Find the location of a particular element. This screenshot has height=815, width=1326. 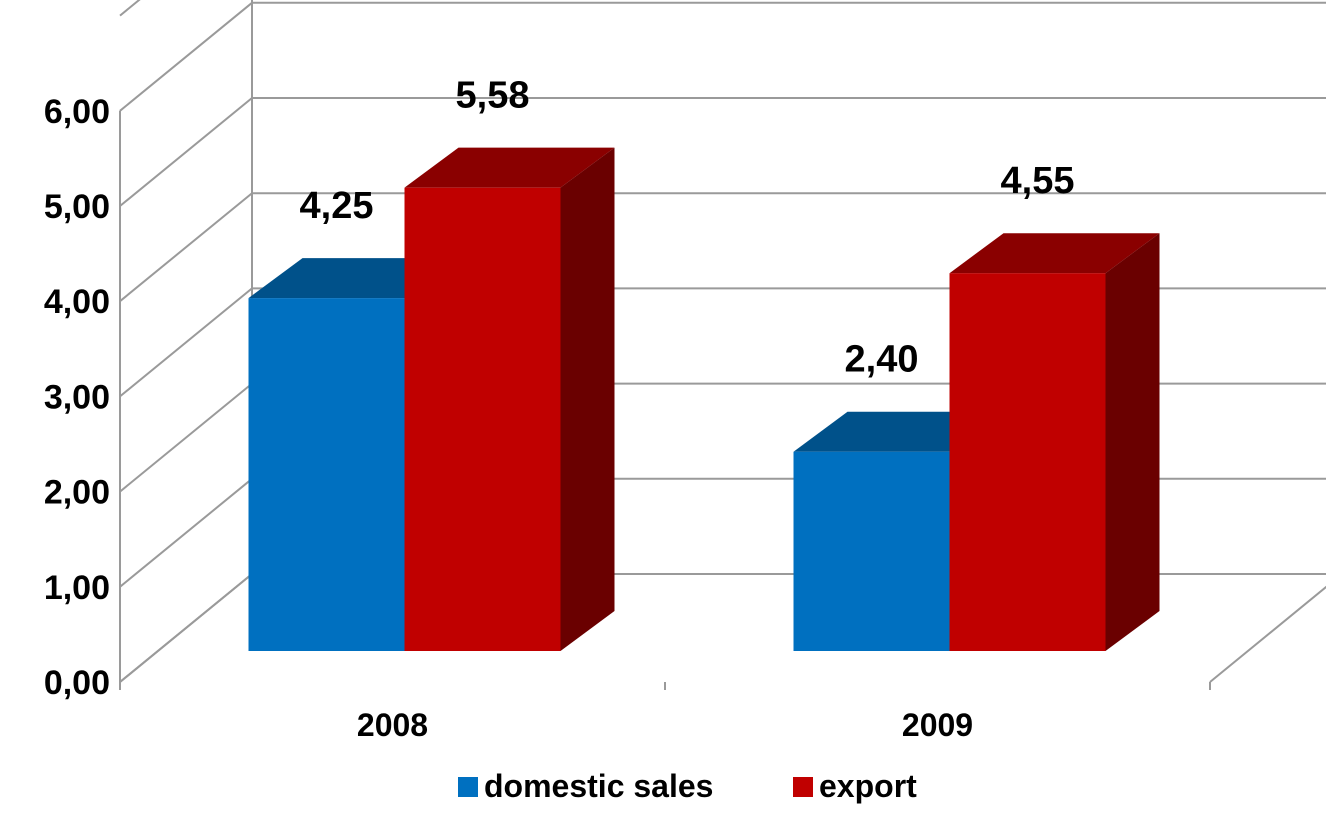

data-label: 2,40 is located at coordinates (882, 360).